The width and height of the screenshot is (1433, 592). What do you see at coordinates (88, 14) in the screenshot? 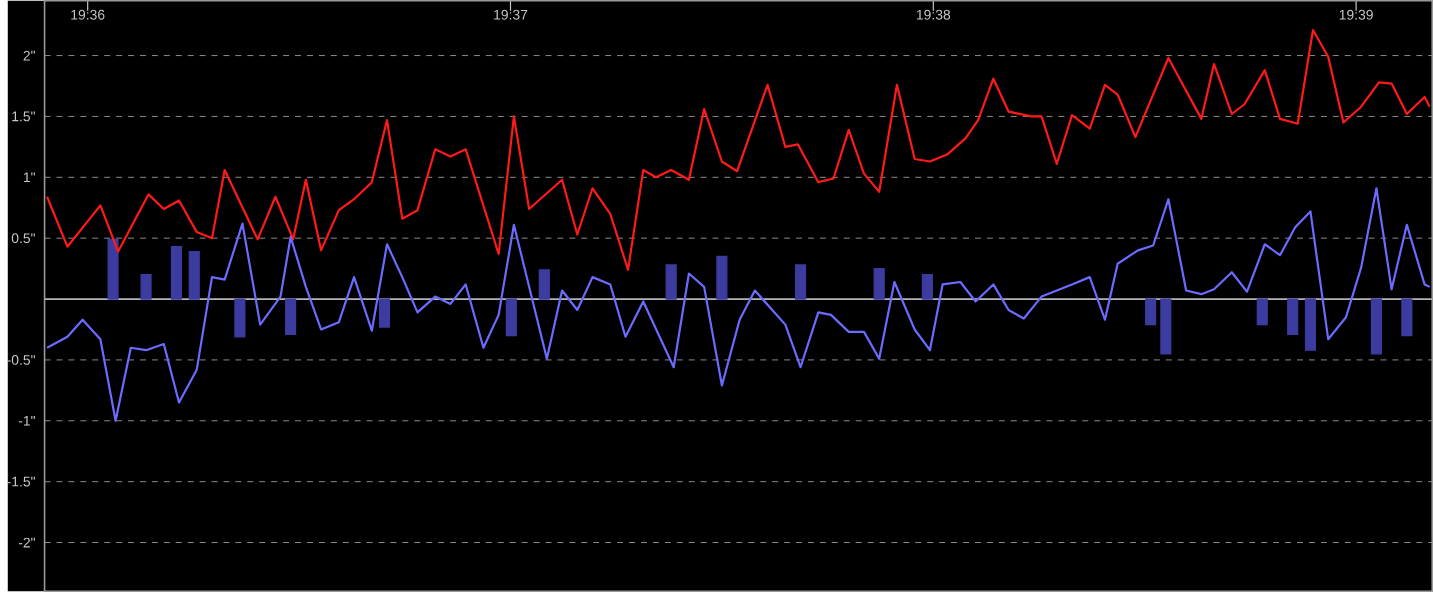
I see `x-tick-label: 19:36` at bounding box center [88, 14].